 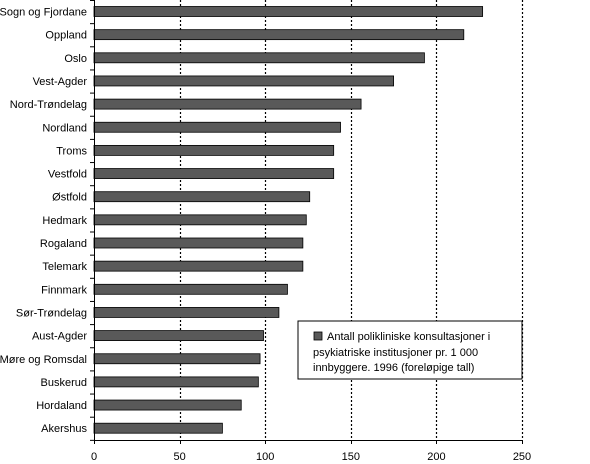 I want to click on legend-text-line-3: innbyggere. 1996 (foreløpige tall), so click(x=393, y=368).